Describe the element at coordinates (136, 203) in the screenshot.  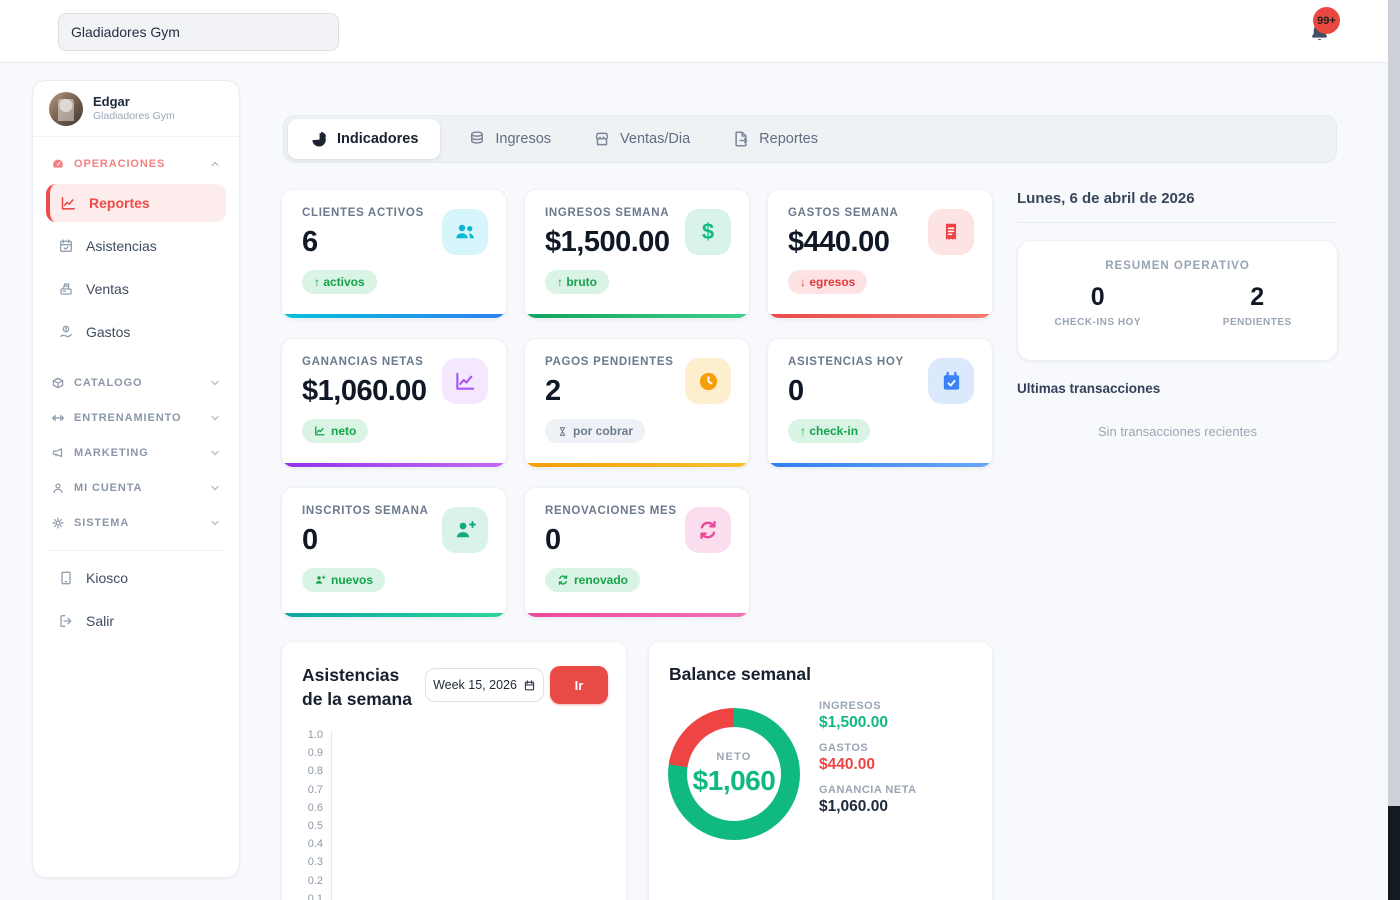
I see `sidebar-item-reportes: Reportes` at that location.